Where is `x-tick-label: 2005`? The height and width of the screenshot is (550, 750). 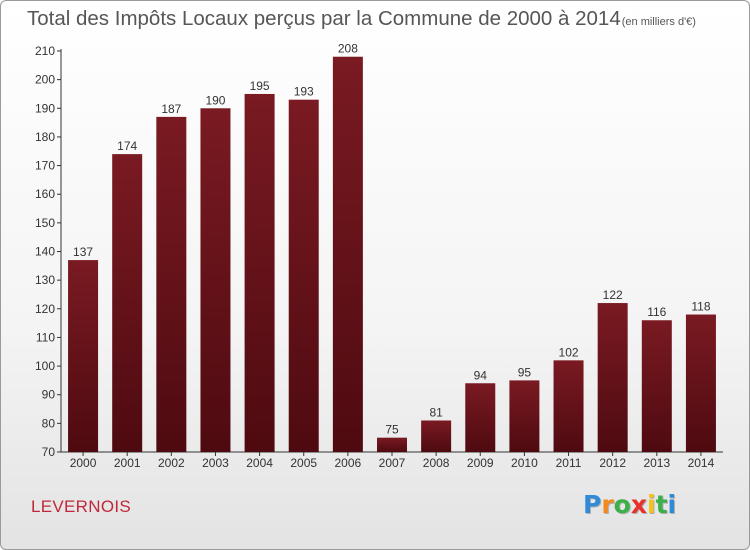
x-tick-label: 2005 is located at coordinates (303, 463).